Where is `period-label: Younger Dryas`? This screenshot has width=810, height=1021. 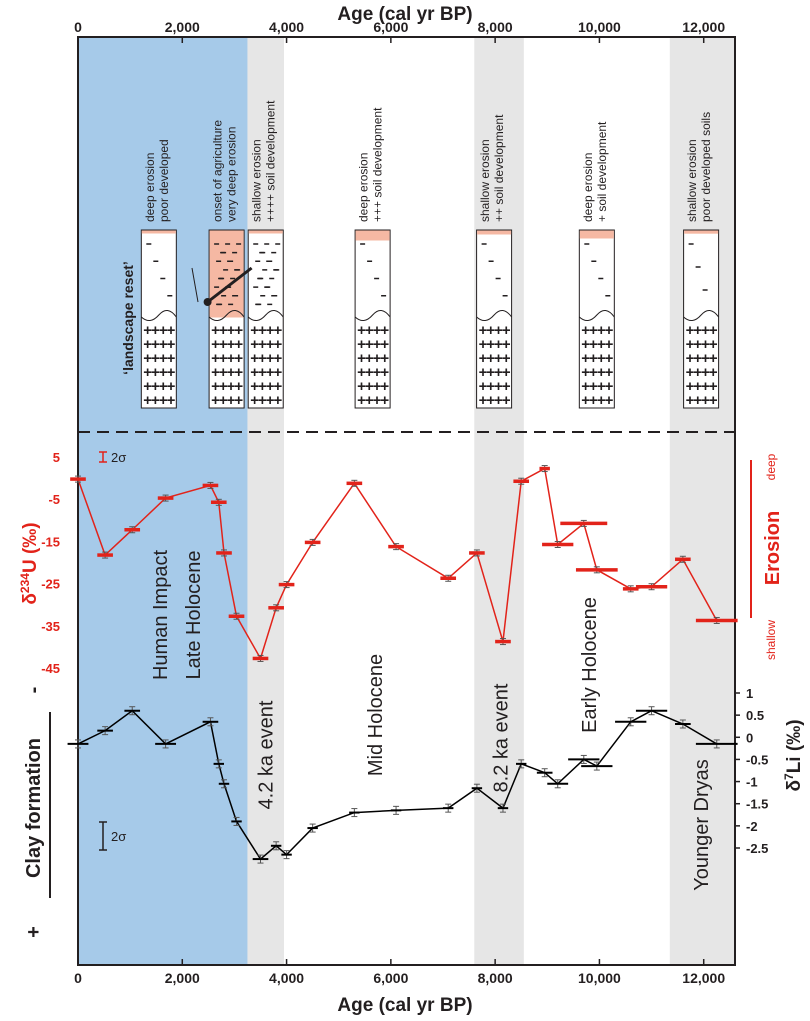
period-label: Younger Dryas is located at coordinates (702, 825).